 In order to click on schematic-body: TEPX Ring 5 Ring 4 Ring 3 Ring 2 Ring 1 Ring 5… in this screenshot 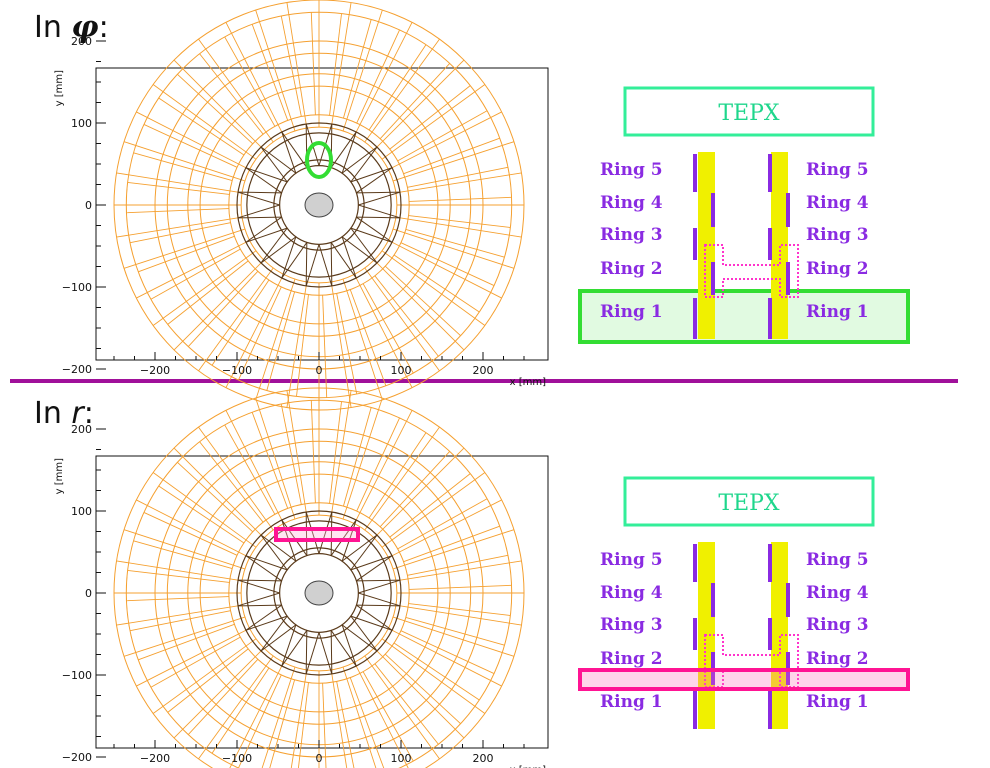, I will do `click(737, 212)`.